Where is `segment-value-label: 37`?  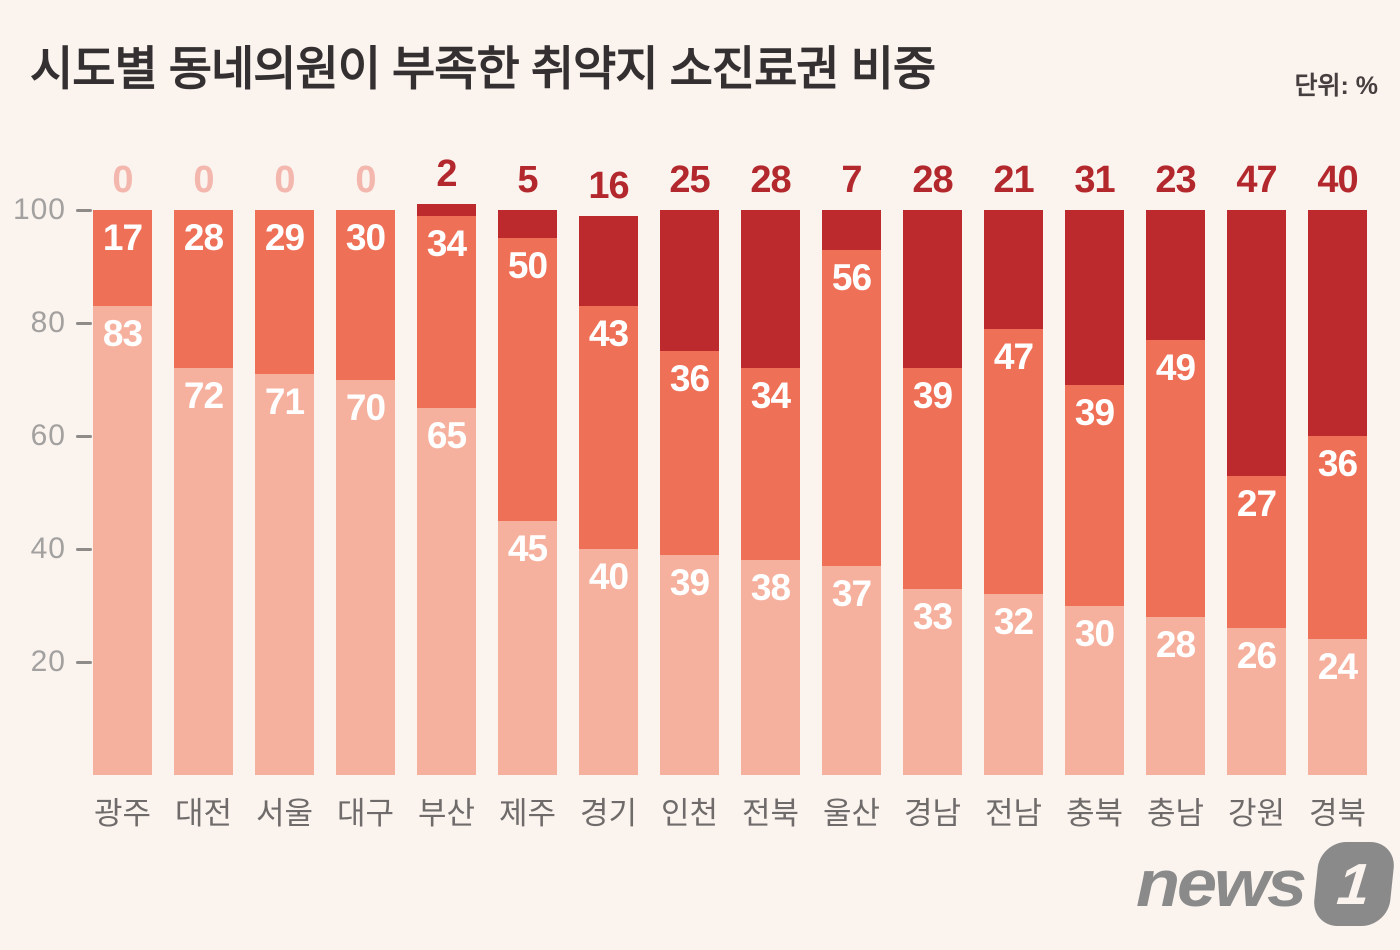
segment-value-label: 37 is located at coordinates (851, 593).